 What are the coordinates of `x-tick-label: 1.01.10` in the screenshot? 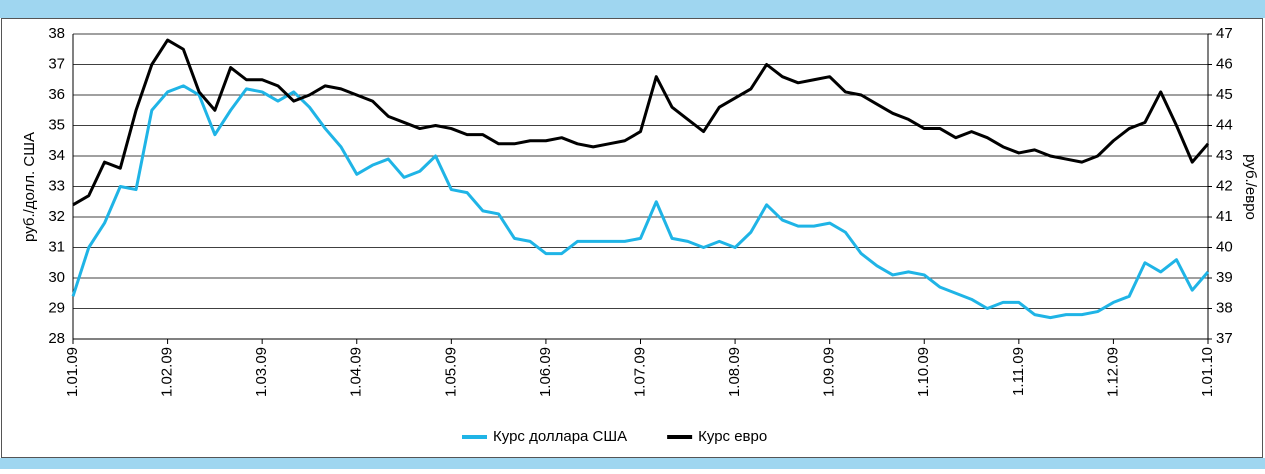 It's located at (1207, 372).